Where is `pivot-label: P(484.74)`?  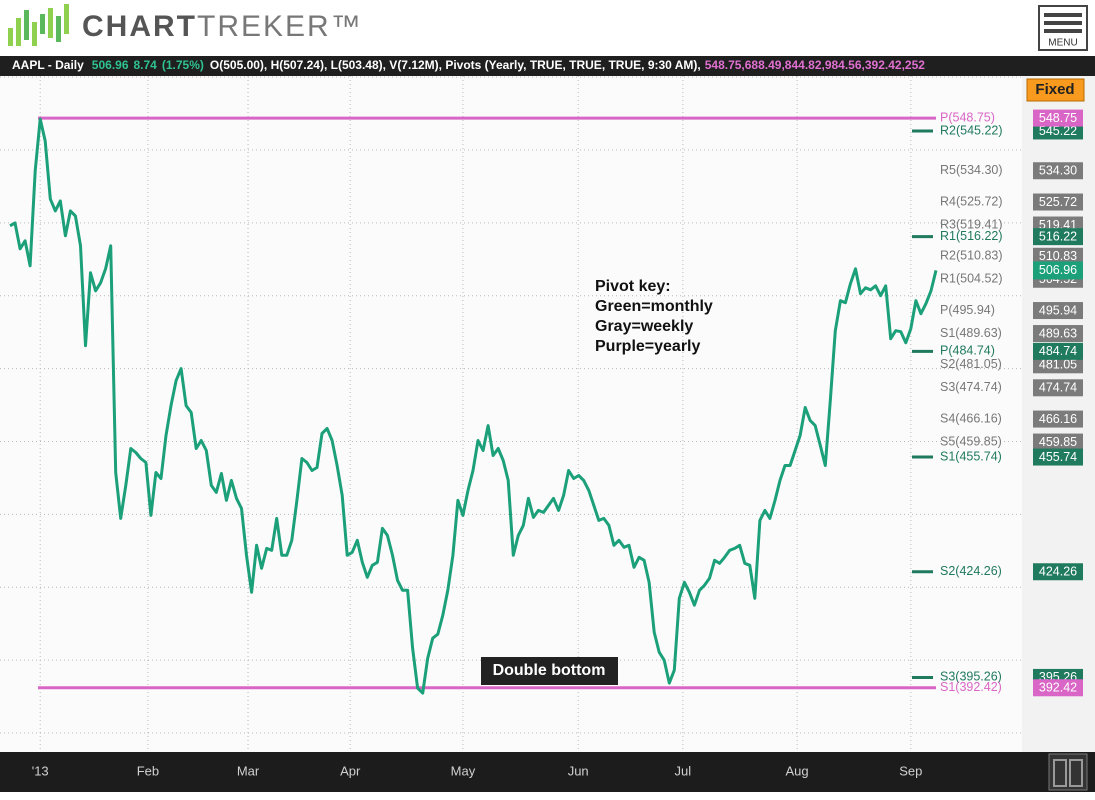 pivot-label: P(484.74) is located at coordinates (967, 351).